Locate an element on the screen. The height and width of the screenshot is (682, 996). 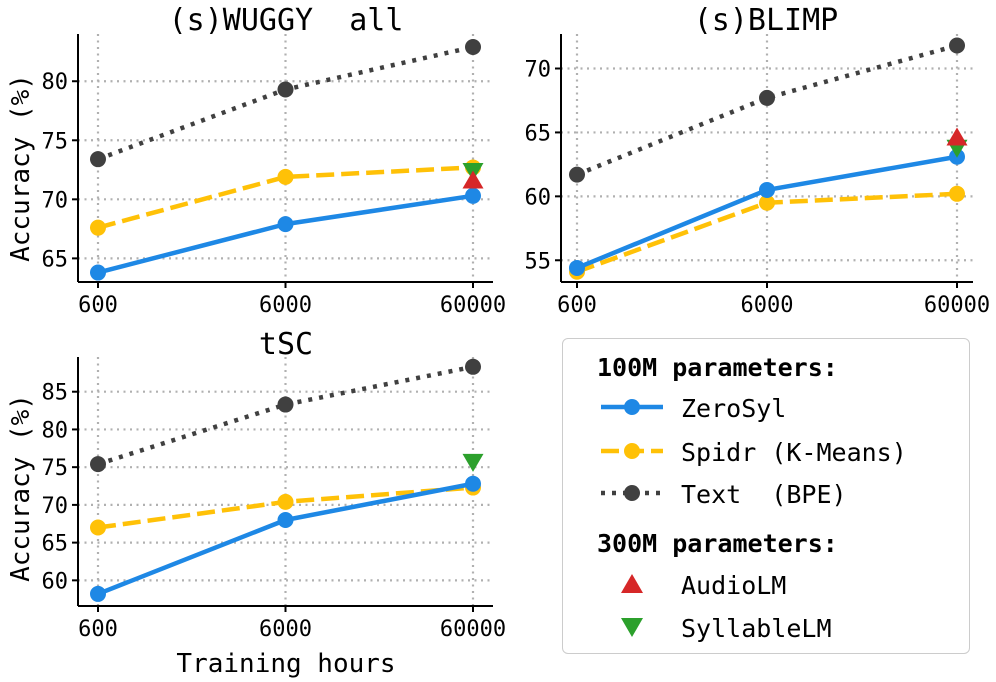
series-line-text-bpe-wuggy is located at coordinates (285, 103).